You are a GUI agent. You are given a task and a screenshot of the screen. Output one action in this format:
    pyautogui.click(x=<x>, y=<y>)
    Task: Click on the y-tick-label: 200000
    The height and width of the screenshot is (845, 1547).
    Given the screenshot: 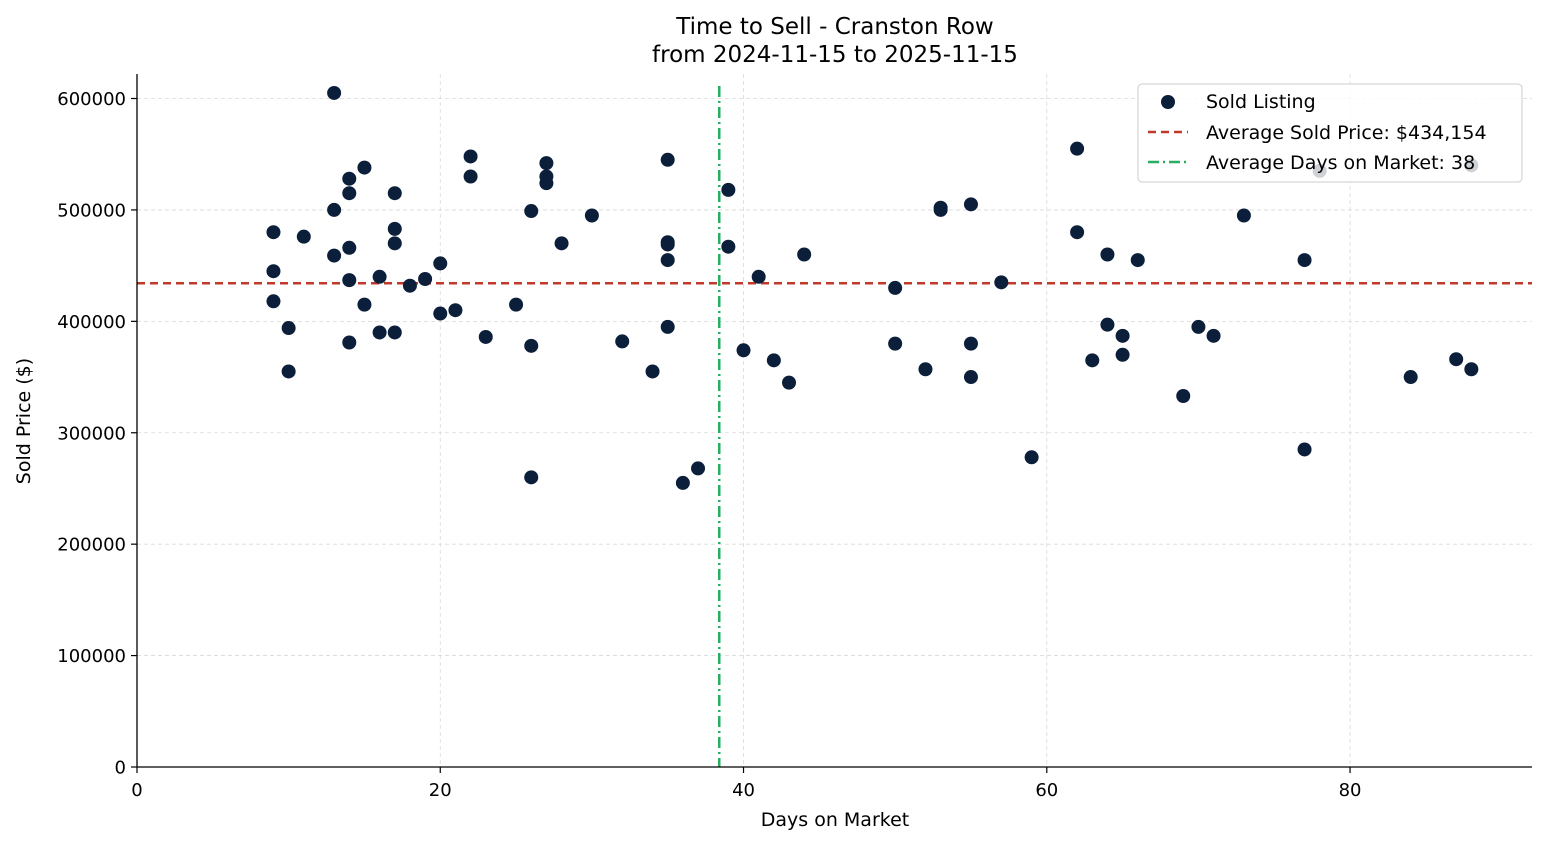 What is the action you would take?
    pyautogui.click(x=91, y=545)
    